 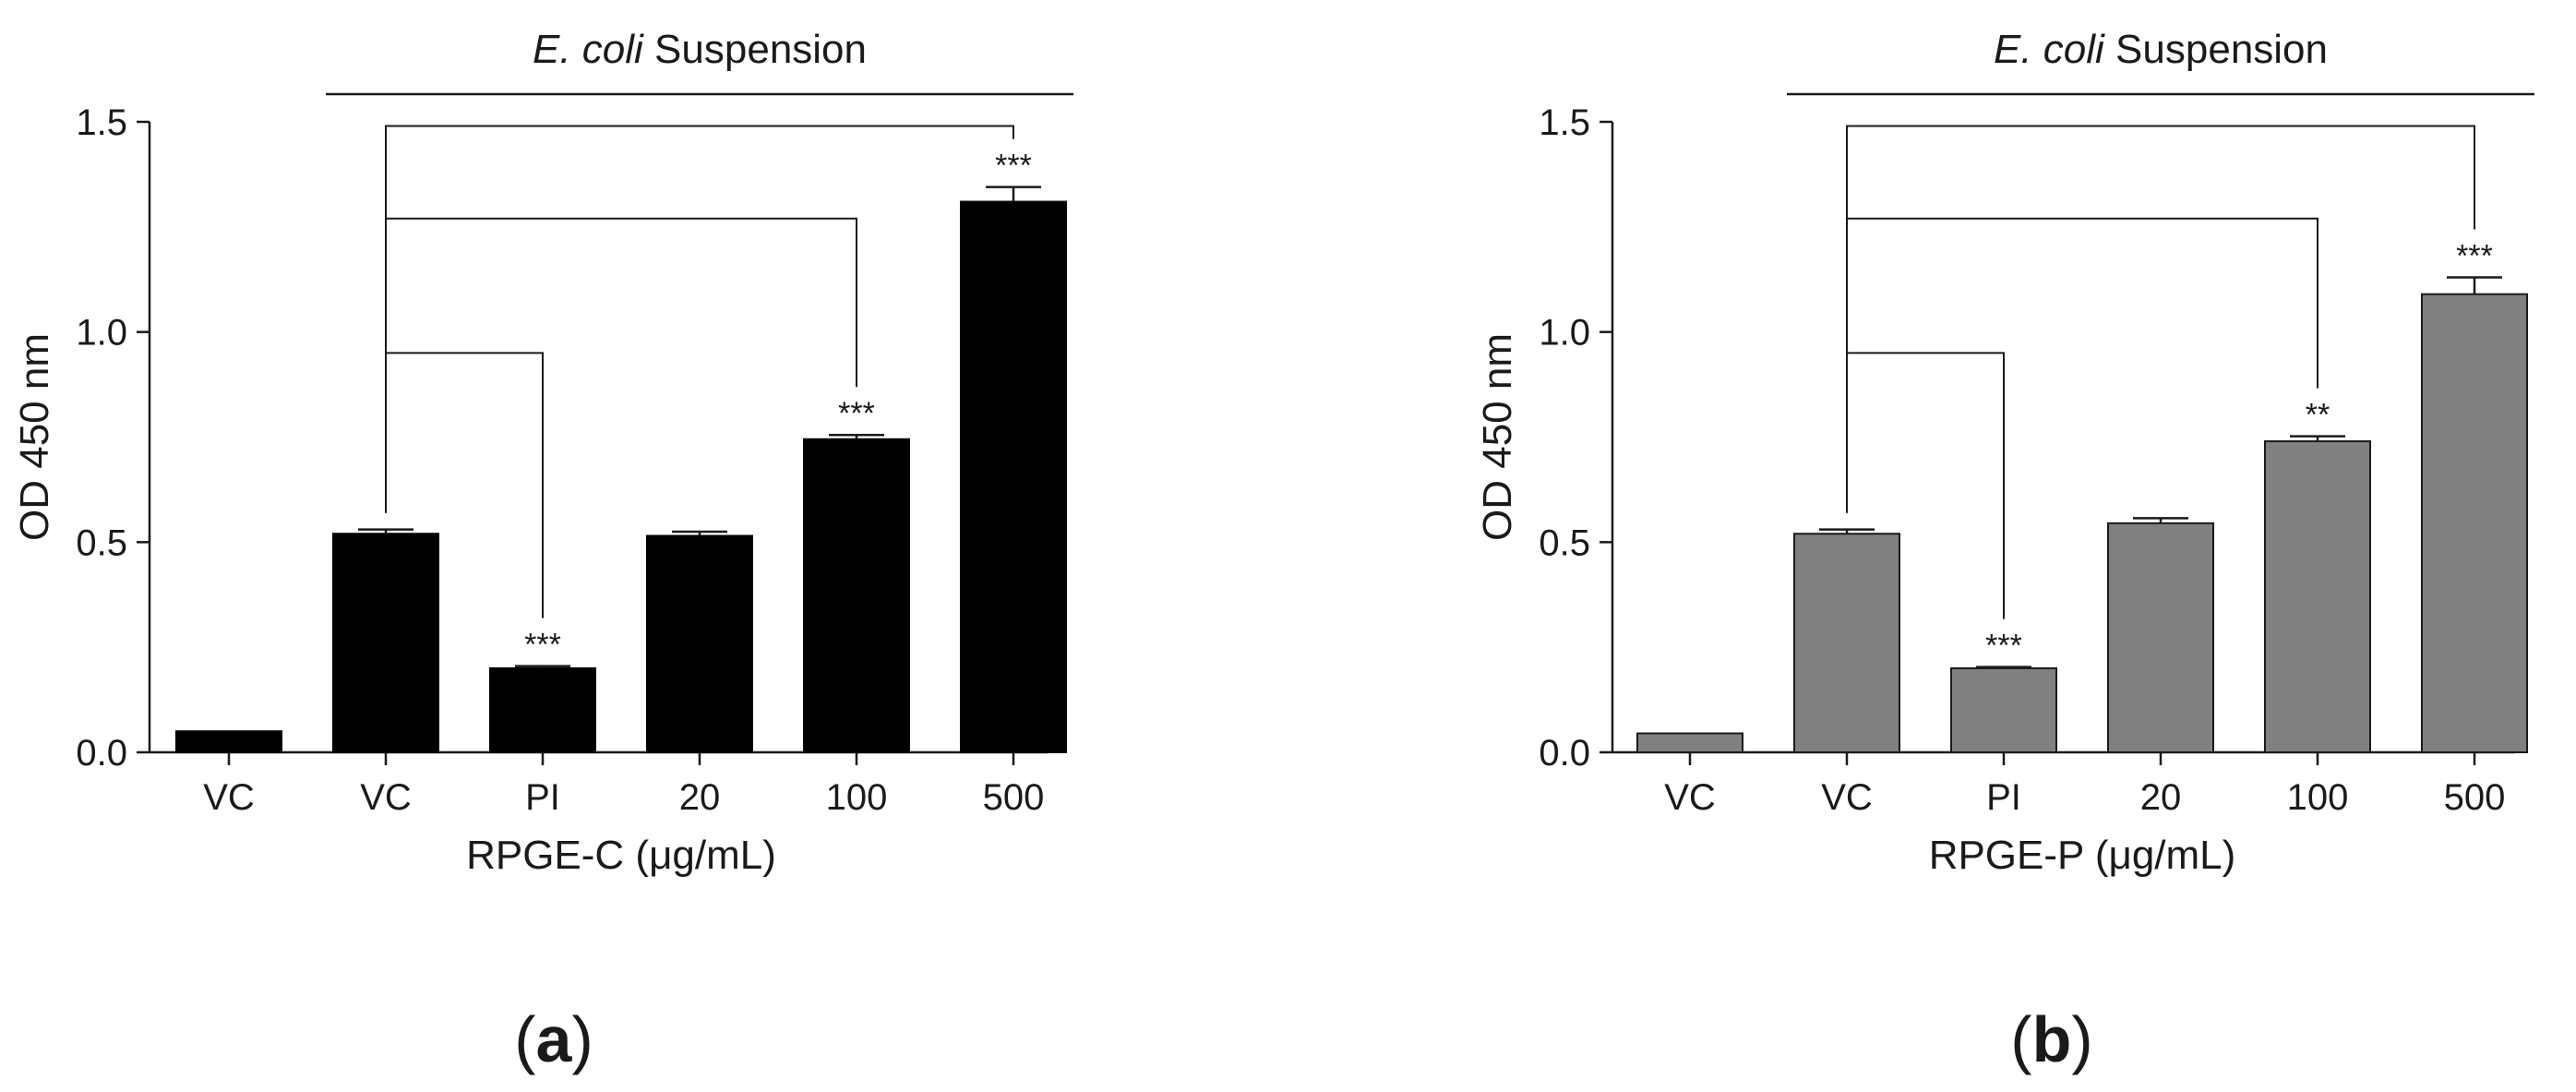 I want to click on y-tick-label-a: 1.0, so click(x=102, y=333).